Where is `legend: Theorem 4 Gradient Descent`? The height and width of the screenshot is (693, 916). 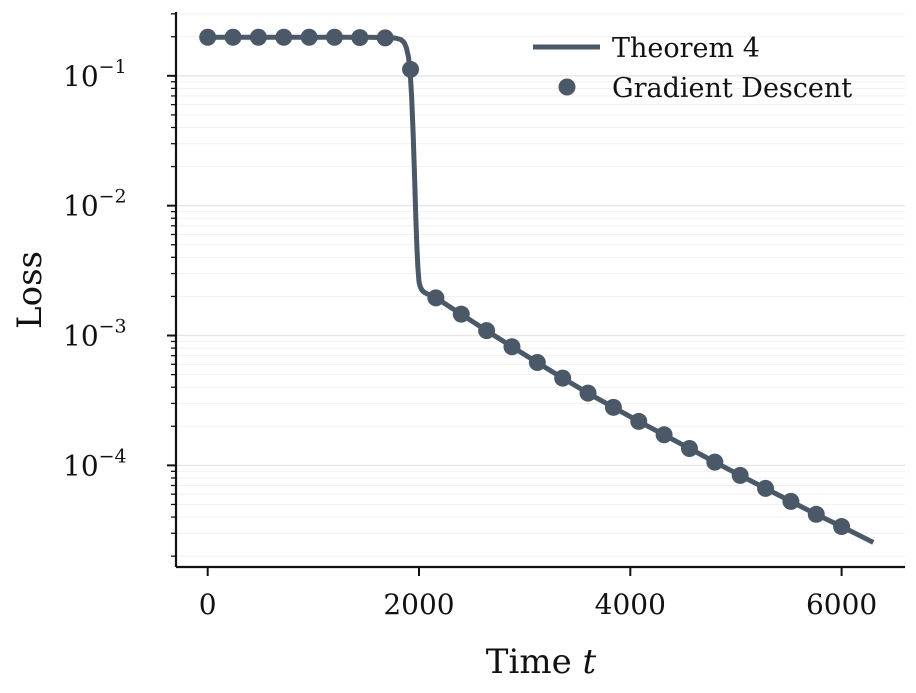
legend: Theorem 4 Gradient Descent is located at coordinates (692, 68).